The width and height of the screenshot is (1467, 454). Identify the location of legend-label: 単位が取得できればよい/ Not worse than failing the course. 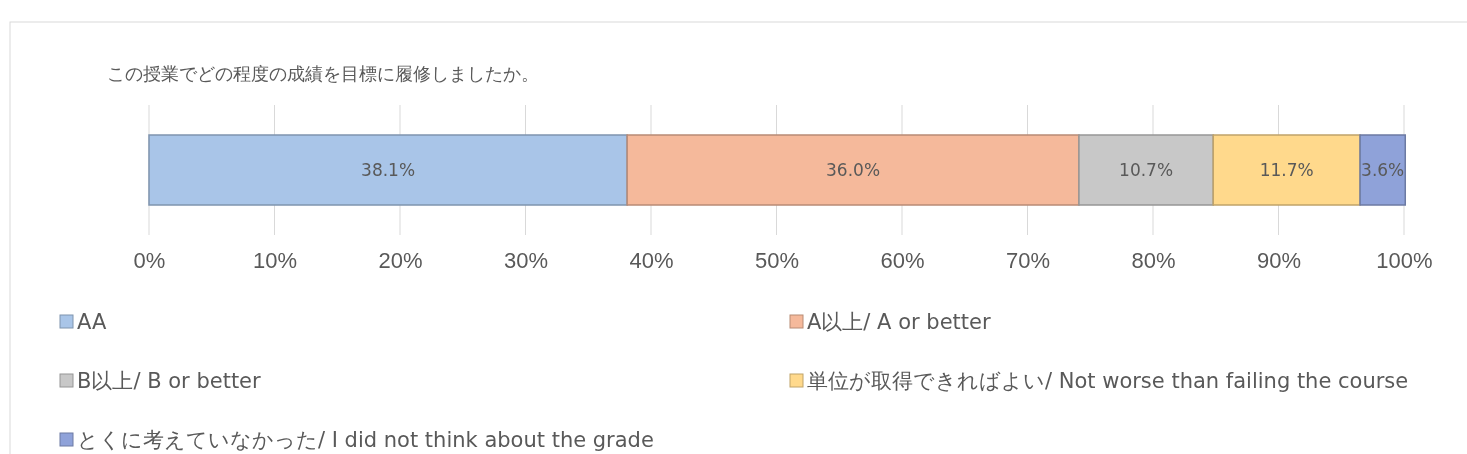
(1108, 381).